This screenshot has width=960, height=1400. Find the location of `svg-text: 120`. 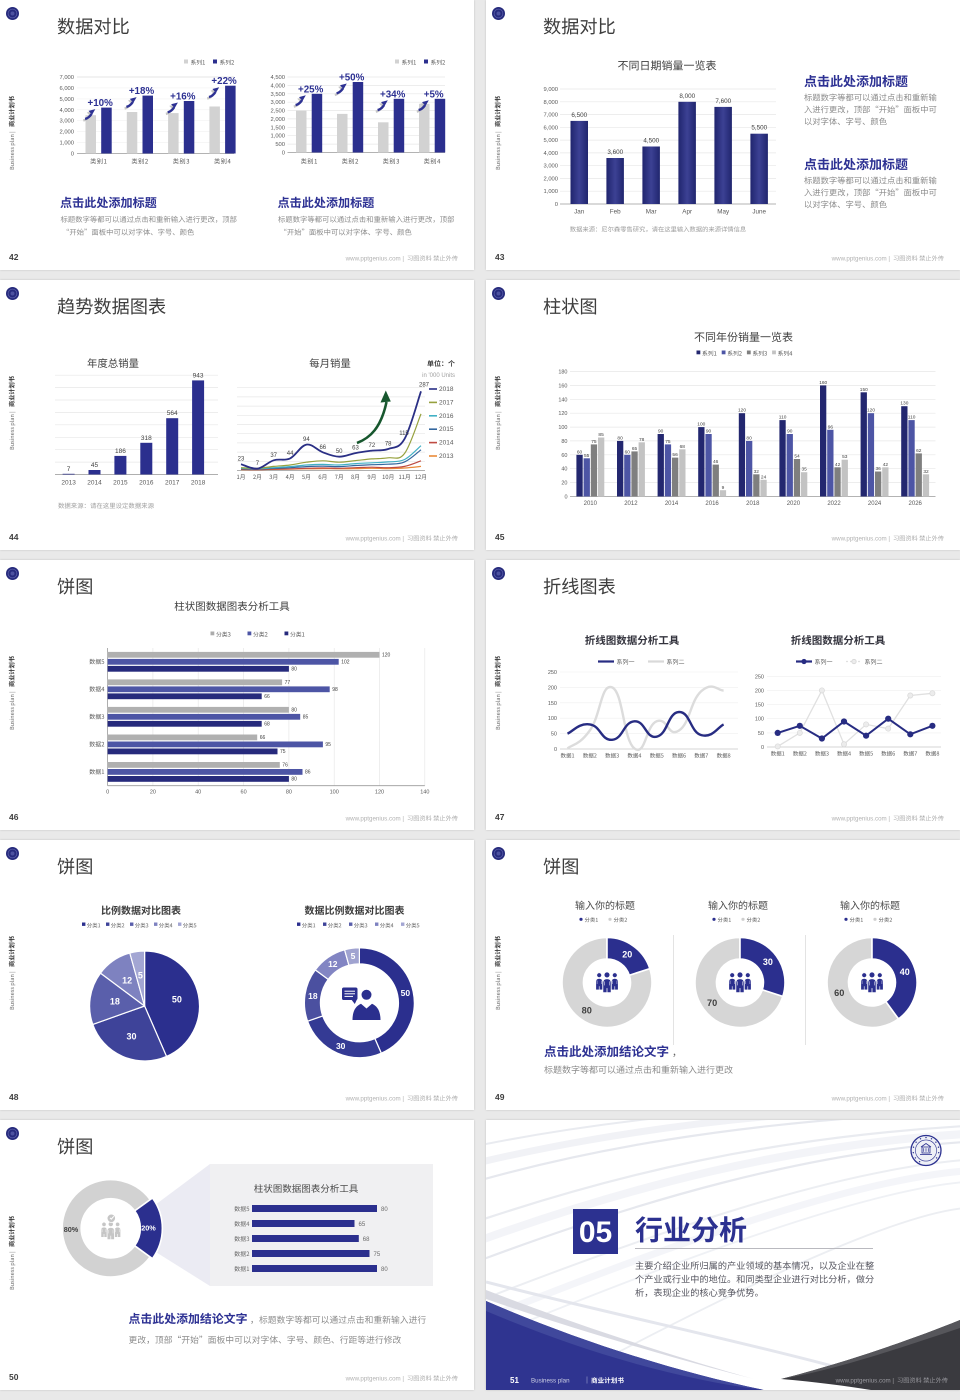

svg-text: 120 is located at coordinates (386, 656).